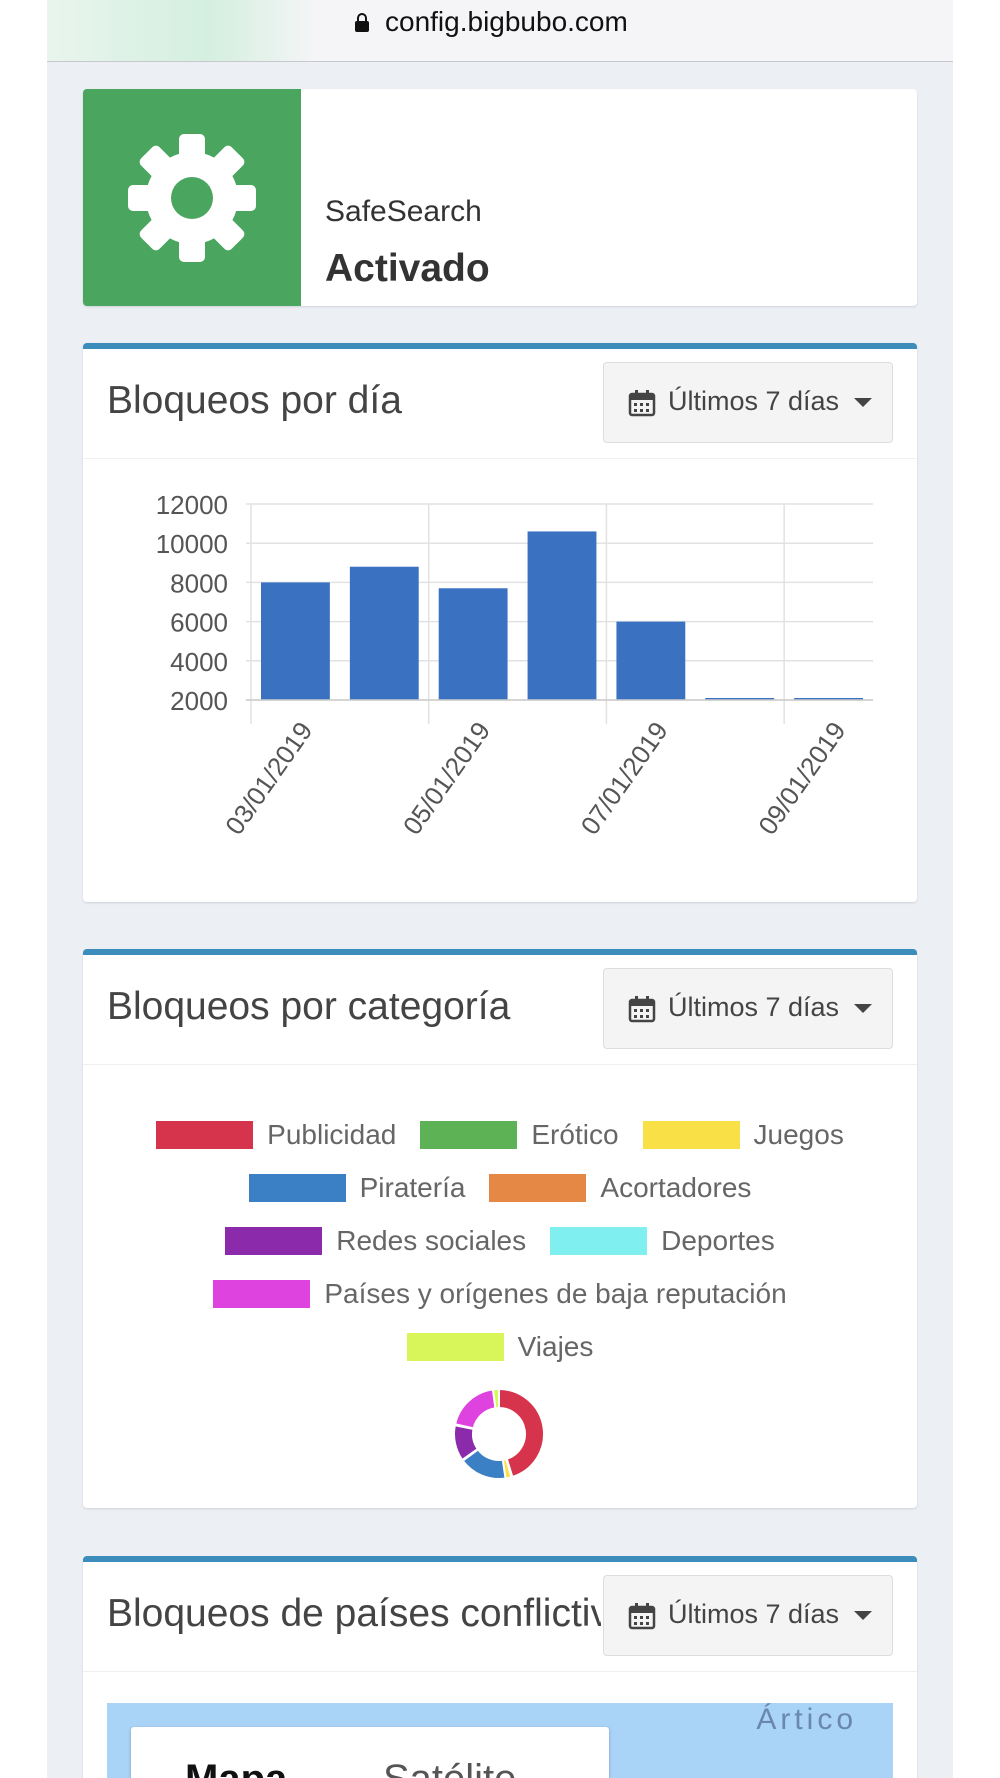 This screenshot has height=1778, width=1000. Describe the element at coordinates (354, 1613) in the screenshot. I see `panel-title: Bloqueos de países conflictivos` at that location.